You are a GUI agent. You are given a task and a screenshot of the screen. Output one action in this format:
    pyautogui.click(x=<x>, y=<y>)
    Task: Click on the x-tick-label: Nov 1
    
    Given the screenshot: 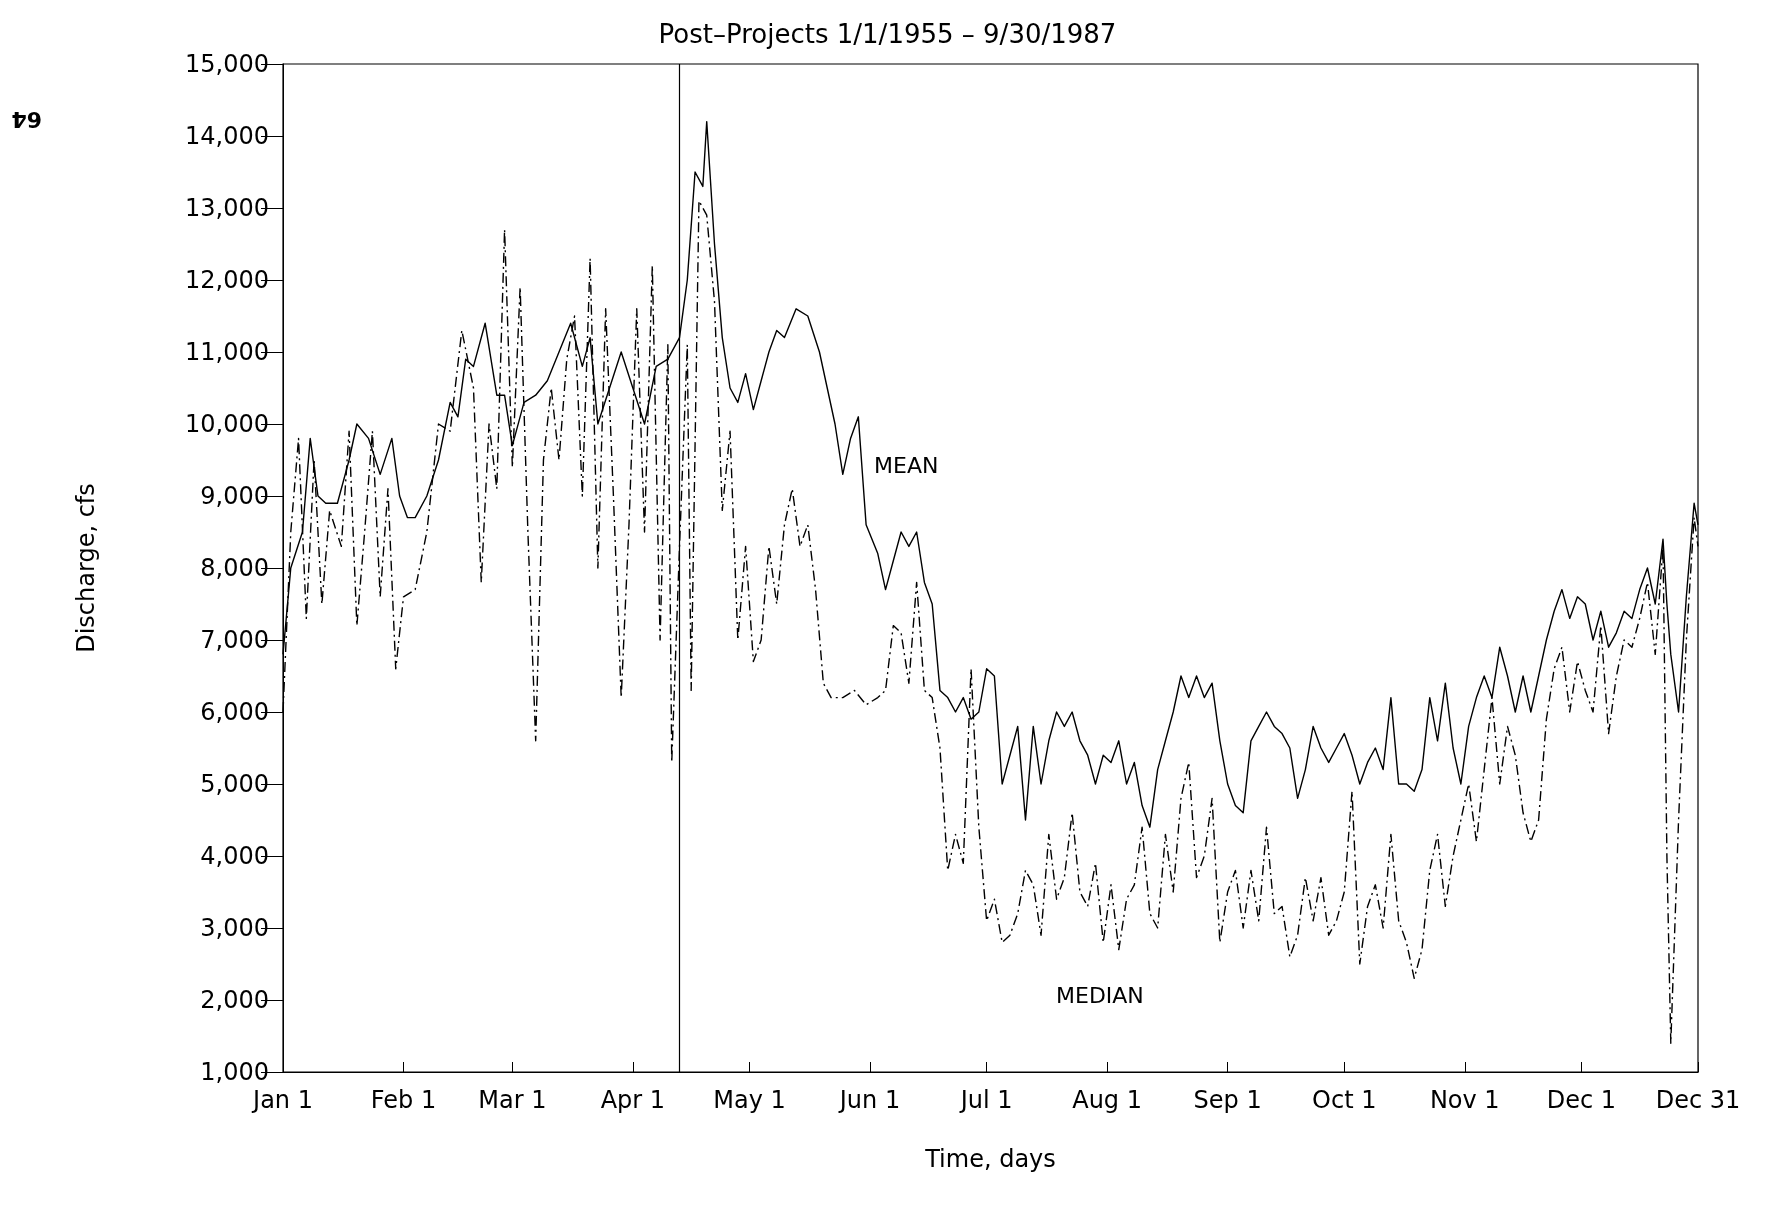 What is the action you would take?
    pyautogui.click(x=1464, y=1100)
    